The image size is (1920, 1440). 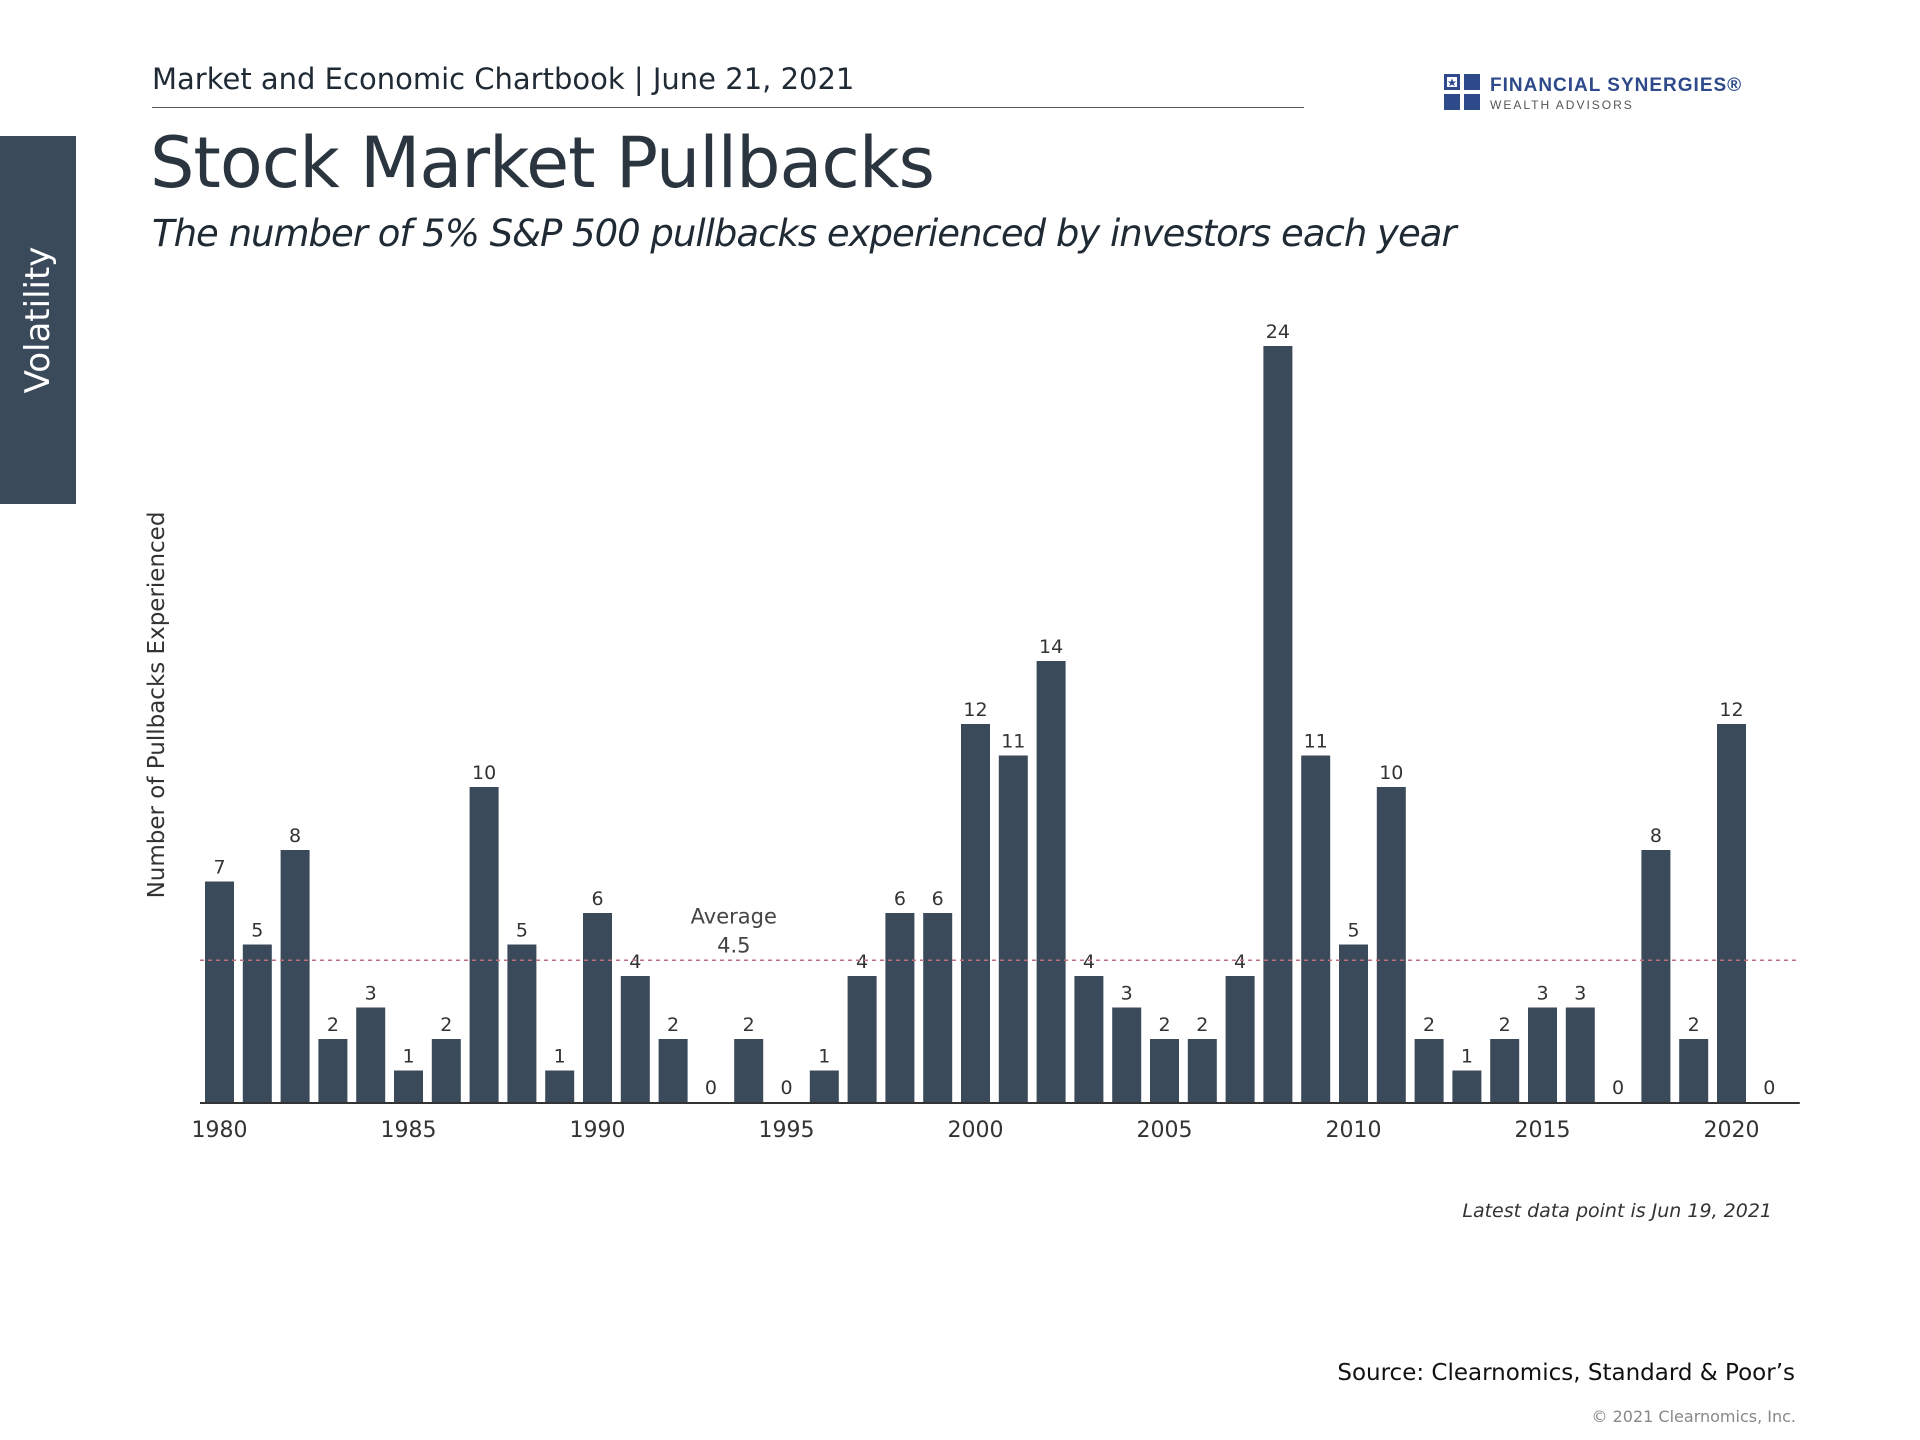 I want to click on x-tick-1980: 1980, so click(x=220, y=1130).